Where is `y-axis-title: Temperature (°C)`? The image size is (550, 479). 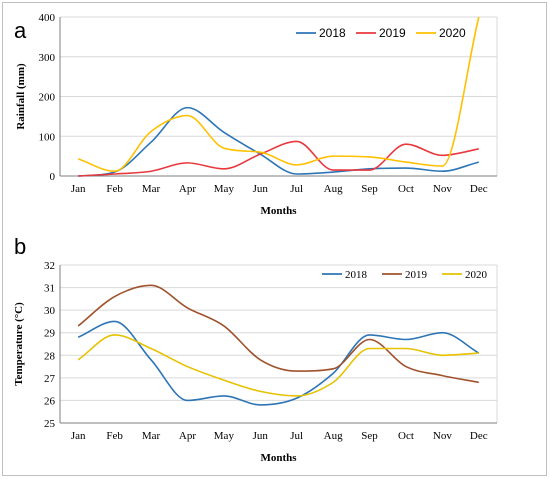 y-axis-title: Temperature (°C) is located at coordinates (19, 344).